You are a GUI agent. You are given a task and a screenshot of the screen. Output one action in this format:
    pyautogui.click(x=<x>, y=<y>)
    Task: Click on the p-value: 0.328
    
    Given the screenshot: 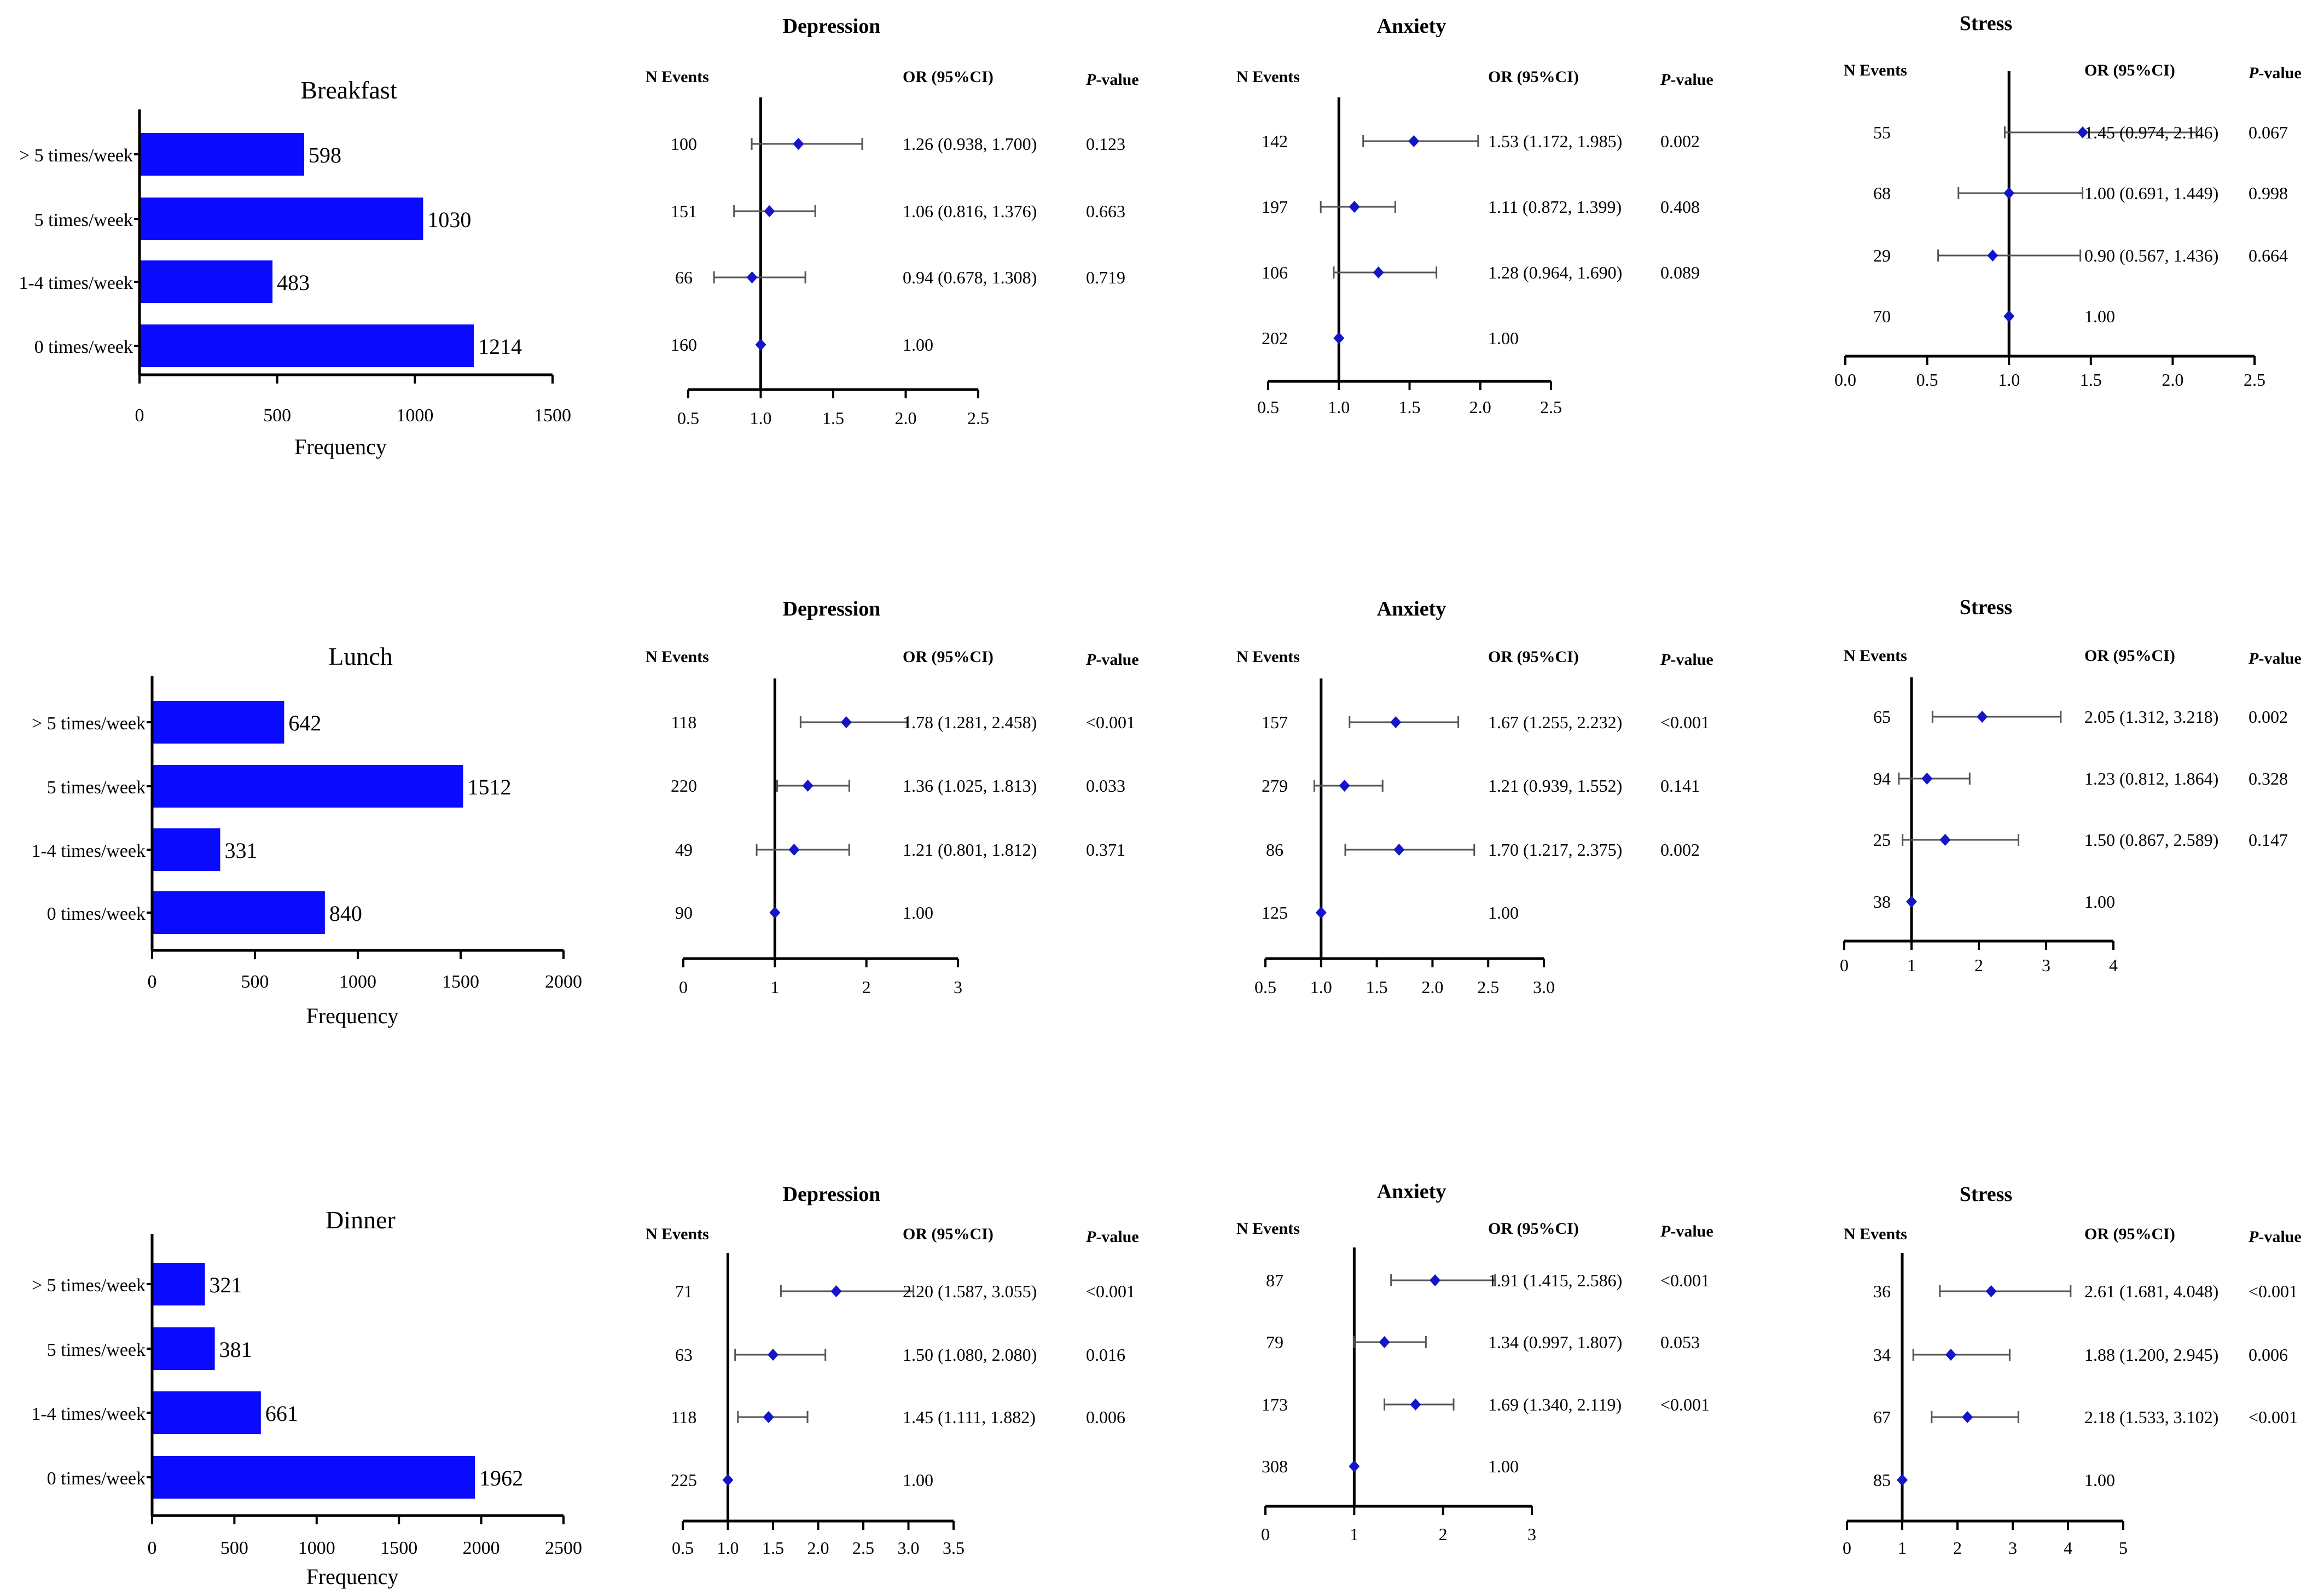 What is the action you would take?
    pyautogui.click(x=2268, y=778)
    